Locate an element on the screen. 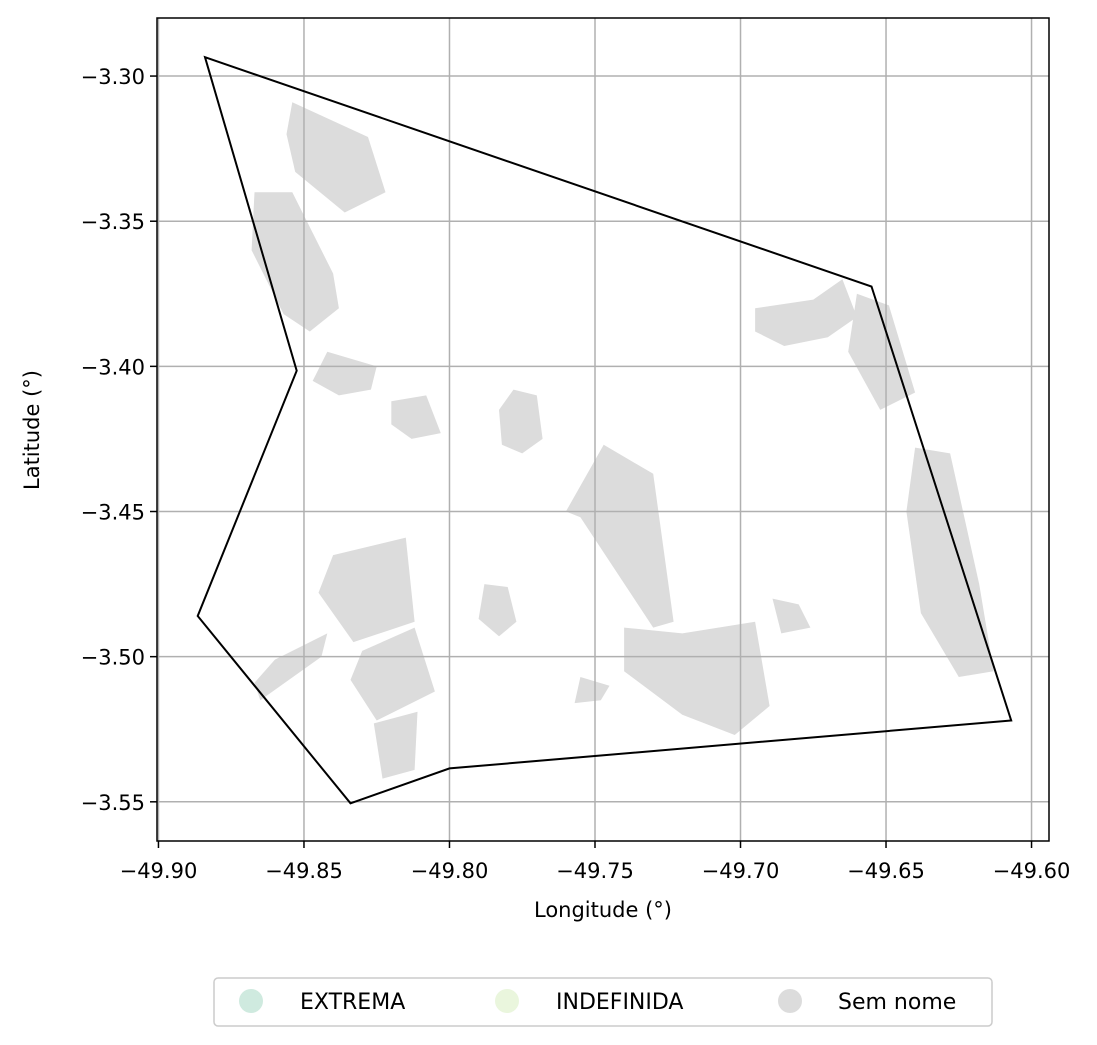 This screenshot has height=1045, width=1097. legend: EXTREMA INDEFINIDA Sem nome is located at coordinates (603, 1002).